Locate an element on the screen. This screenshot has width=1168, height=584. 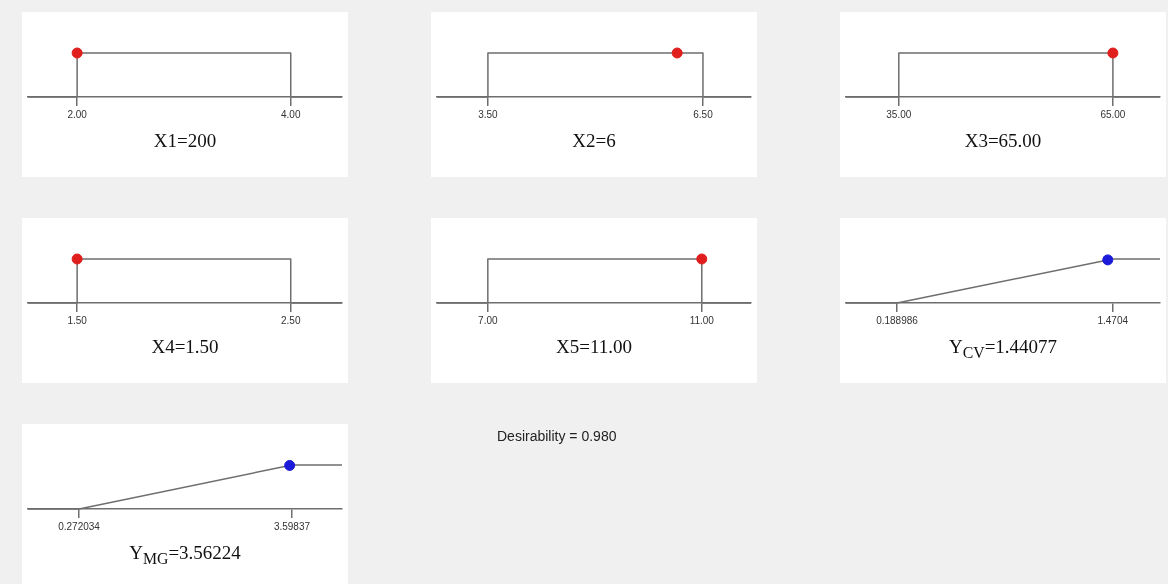
x-axis-title: X5=11.00 is located at coordinates (594, 347).